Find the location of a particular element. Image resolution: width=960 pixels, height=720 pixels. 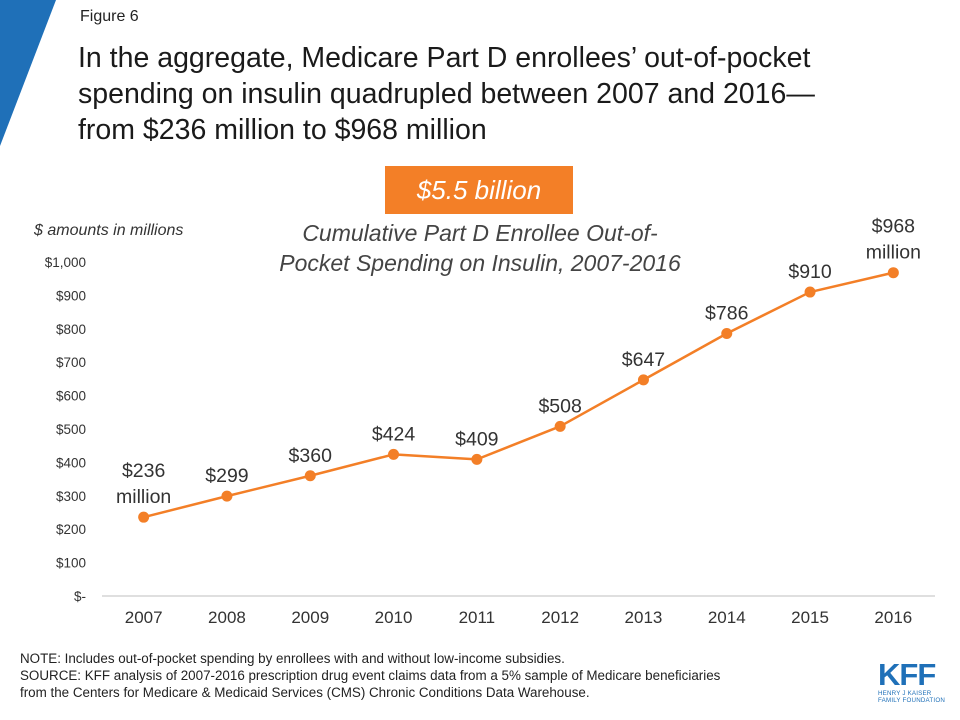

y-tick-label: $1,000 is located at coordinates (65, 262).